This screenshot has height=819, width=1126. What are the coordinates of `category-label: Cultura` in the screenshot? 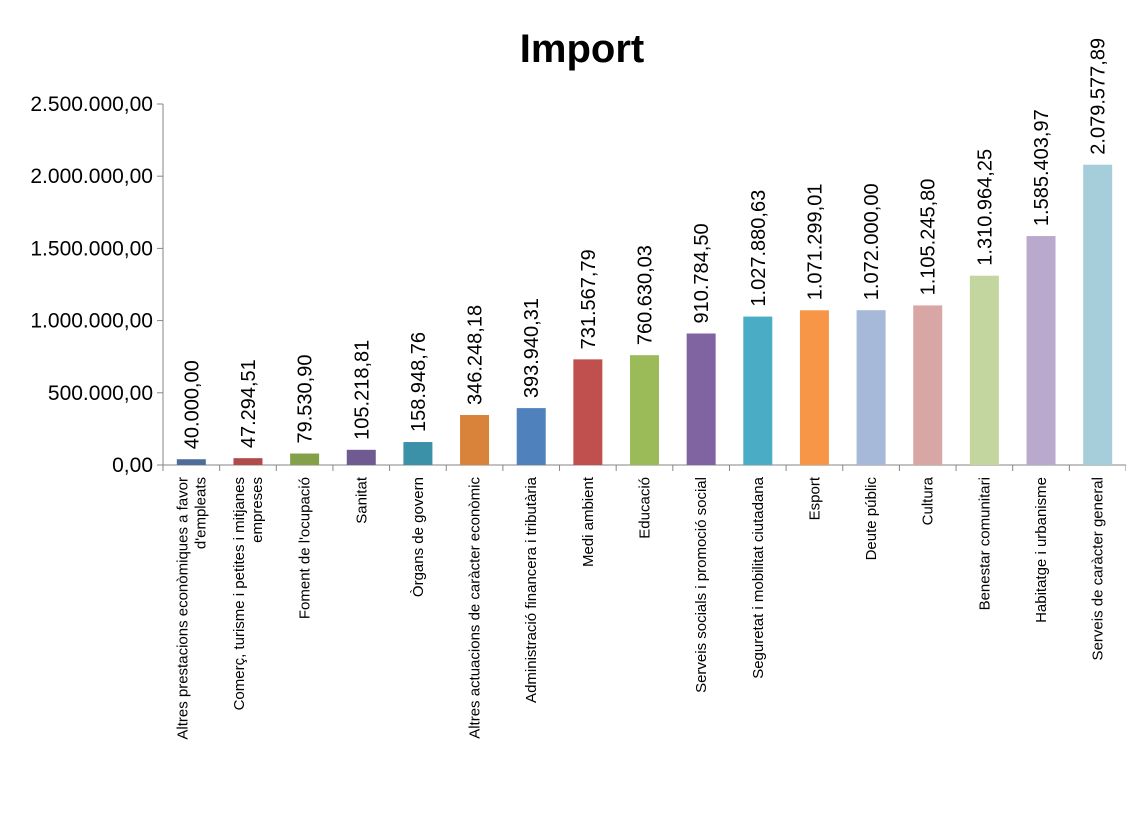 It's located at (928, 500).